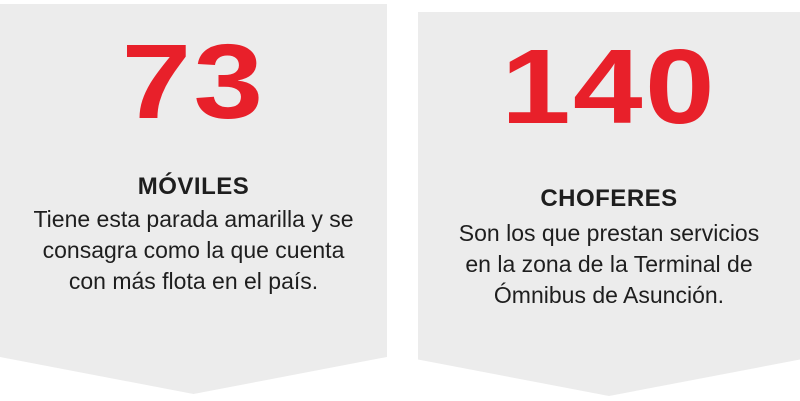  What do you see at coordinates (609, 198) in the screenshot?
I see `stat-title: CHOFERES` at bounding box center [609, 198].